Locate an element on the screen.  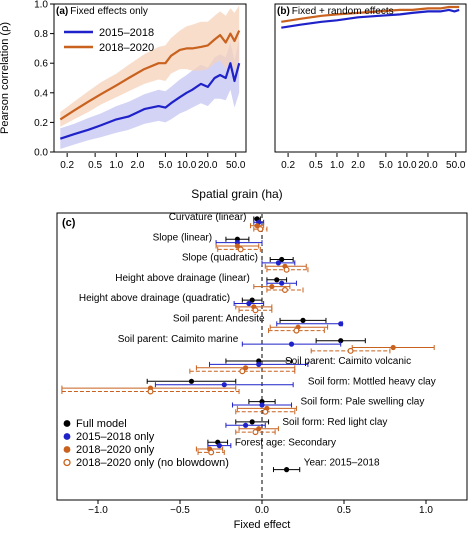
legend-label: Full model is located at coordinates (101, 424).